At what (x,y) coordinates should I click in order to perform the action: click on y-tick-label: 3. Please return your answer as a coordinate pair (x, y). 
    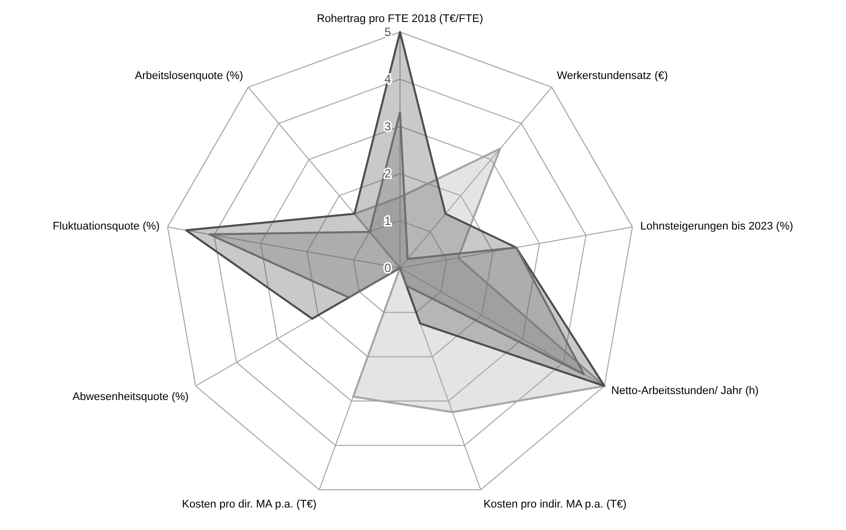
    Looking at the image, I should click on (388, 126).